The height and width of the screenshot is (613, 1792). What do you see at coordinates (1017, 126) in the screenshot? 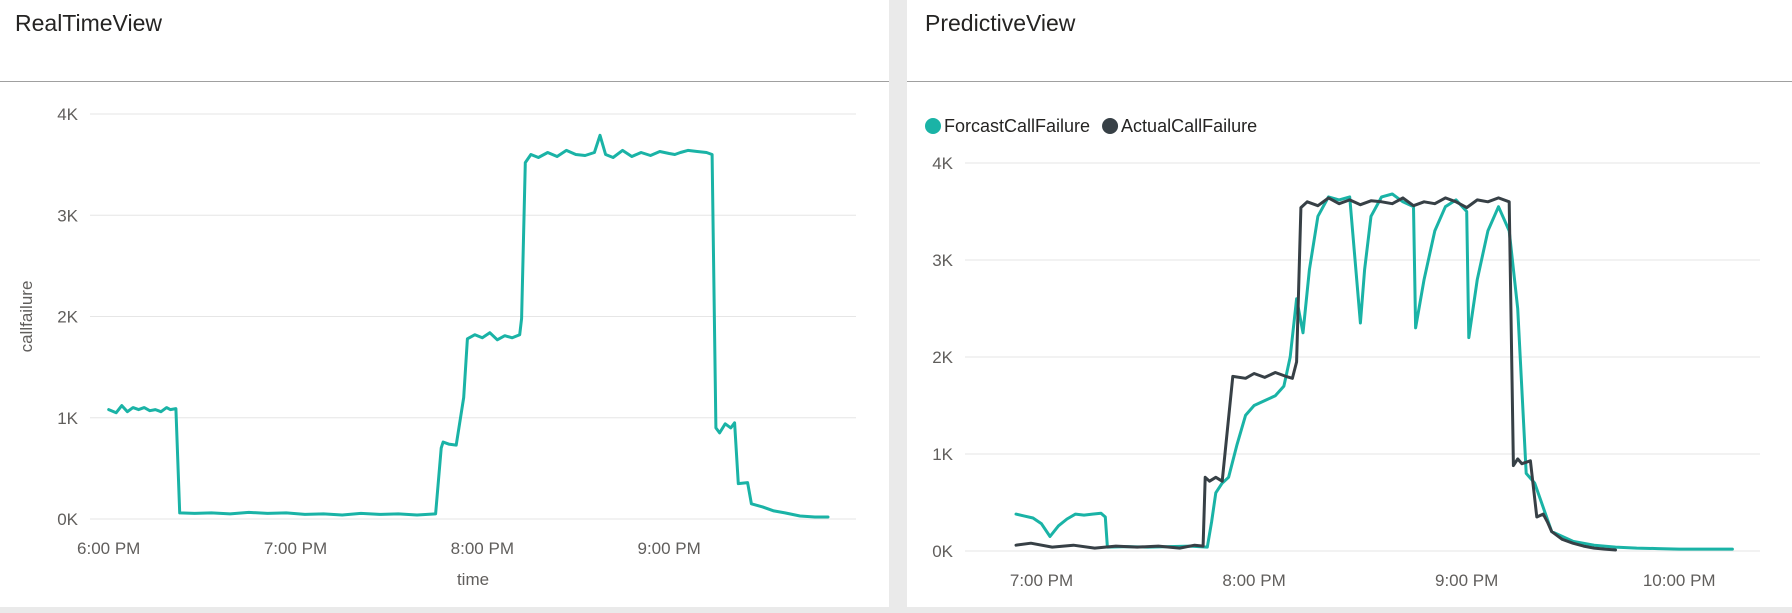
I see `legend-label: ForcastCallFailure` at bounding box center [1017, 126].